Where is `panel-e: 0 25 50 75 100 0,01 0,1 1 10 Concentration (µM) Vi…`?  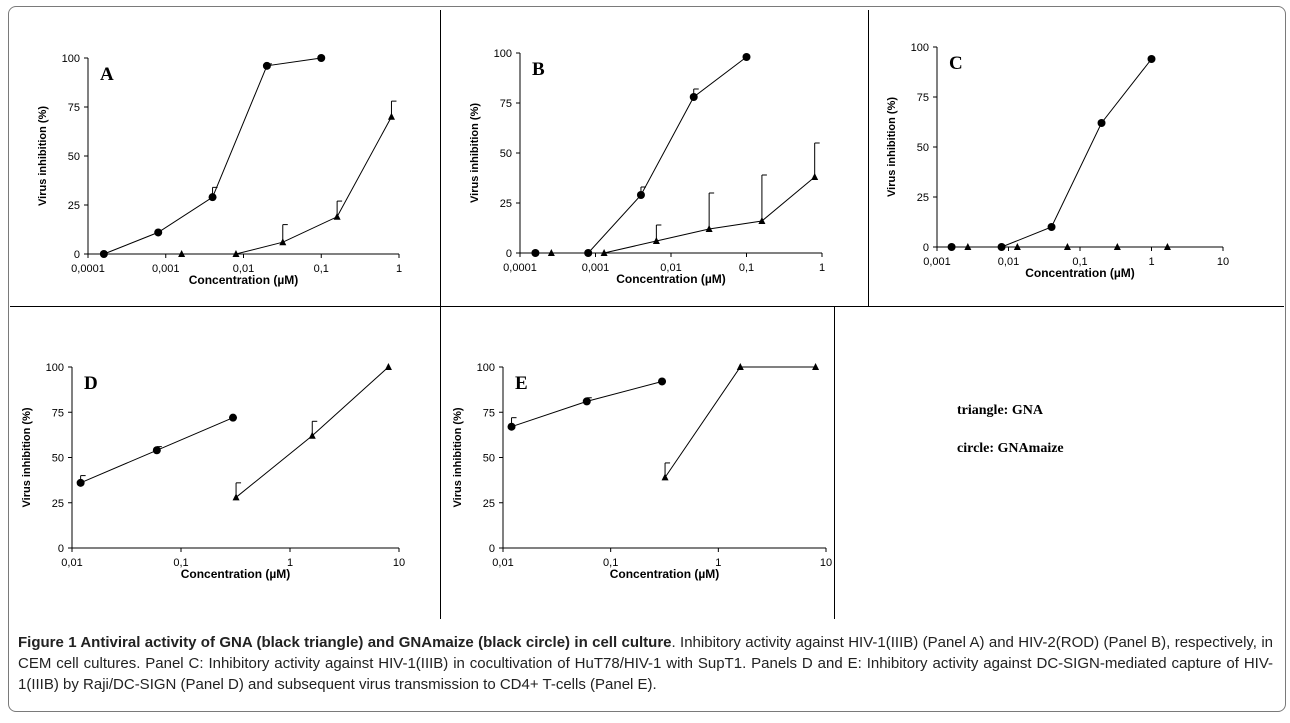 panel-e: 0 25 50 75 100 0,01 0,1 1 10 Concentration (µM) Vi… is located at coordinates (637, 463).